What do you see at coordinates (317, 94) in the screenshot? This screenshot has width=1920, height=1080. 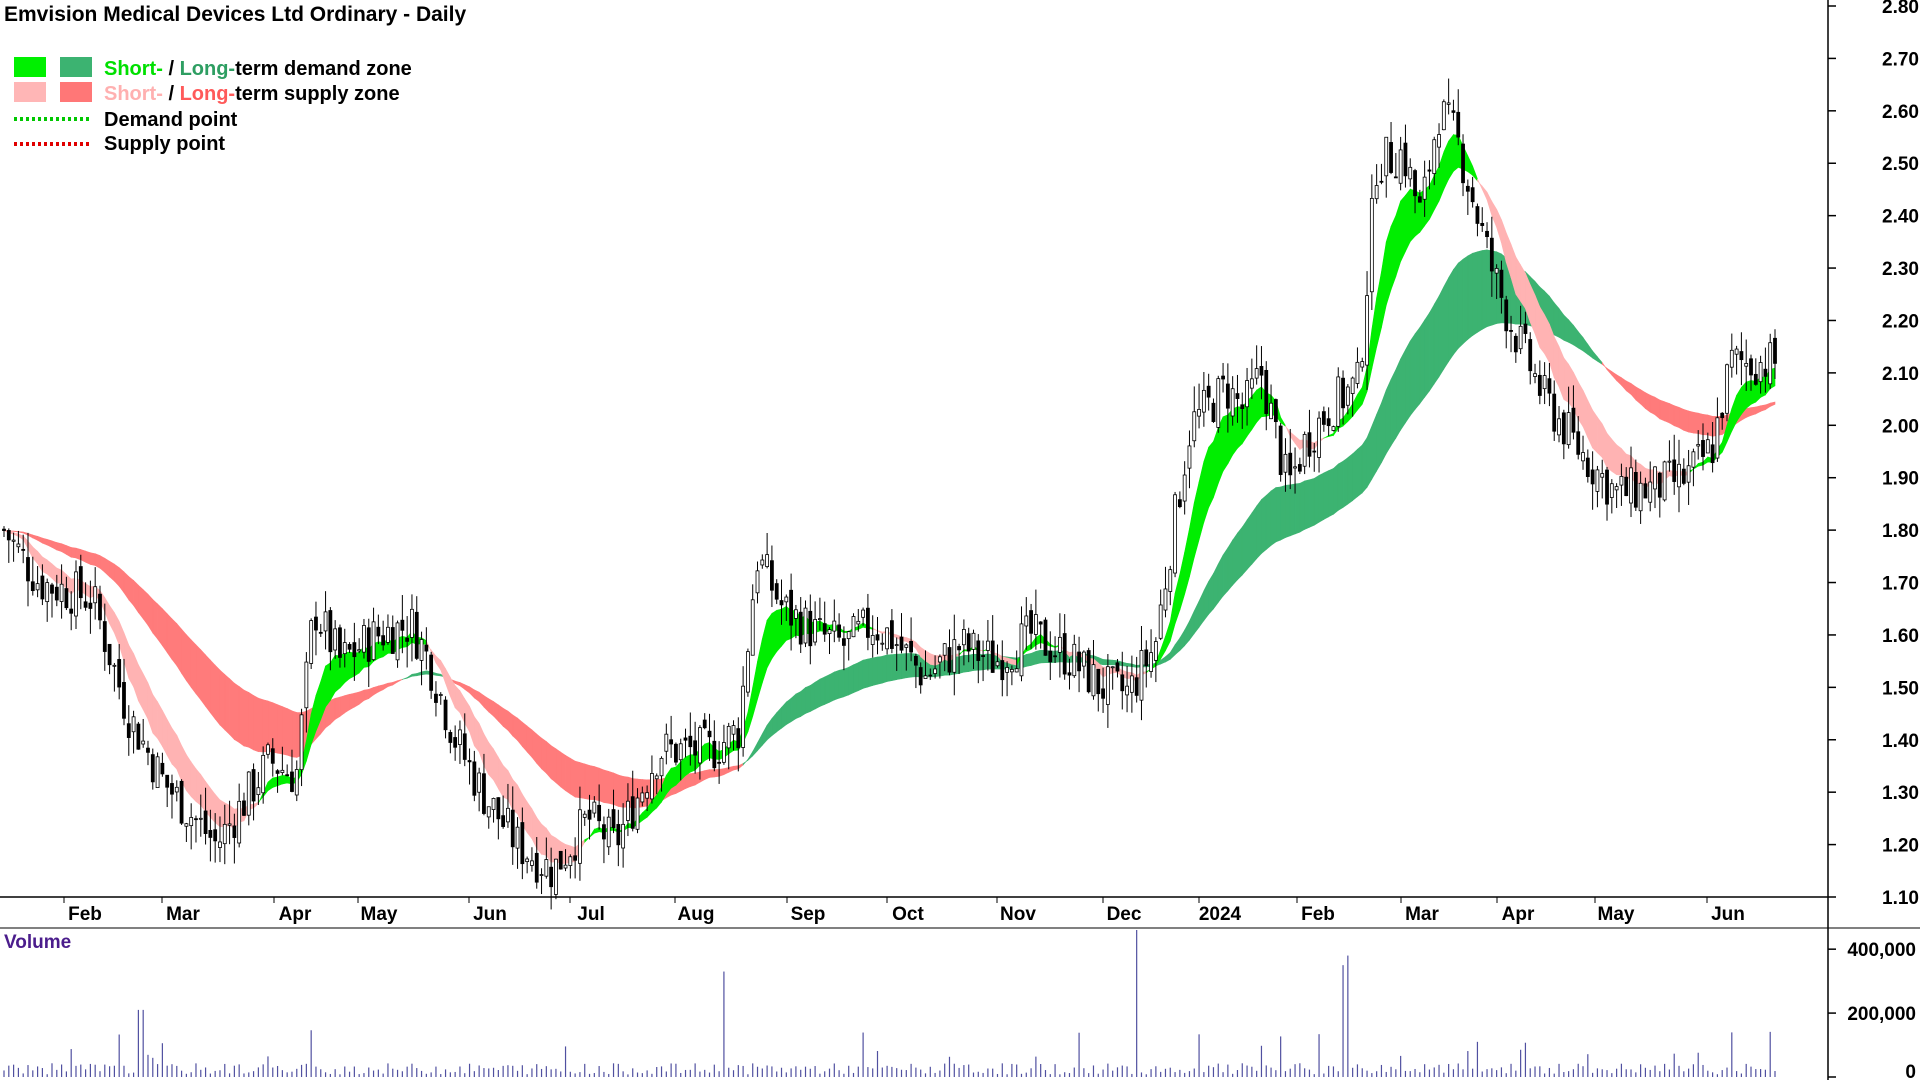 I see `legend-supply-rest: term supply zone` at bounding box center [317, 94].